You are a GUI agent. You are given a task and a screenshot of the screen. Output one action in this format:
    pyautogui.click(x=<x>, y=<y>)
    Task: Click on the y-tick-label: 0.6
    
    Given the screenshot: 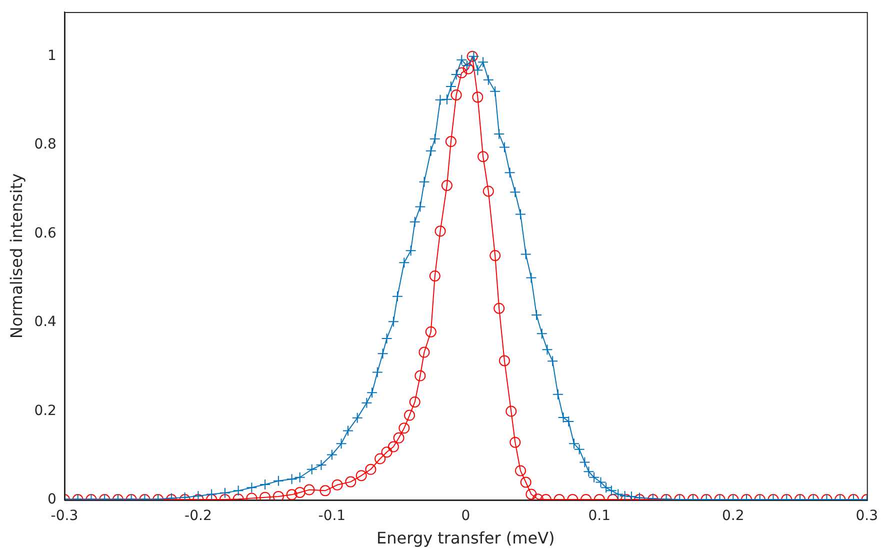 What is the action you would take?
    pyautogui.click(x=45, y=233)
    